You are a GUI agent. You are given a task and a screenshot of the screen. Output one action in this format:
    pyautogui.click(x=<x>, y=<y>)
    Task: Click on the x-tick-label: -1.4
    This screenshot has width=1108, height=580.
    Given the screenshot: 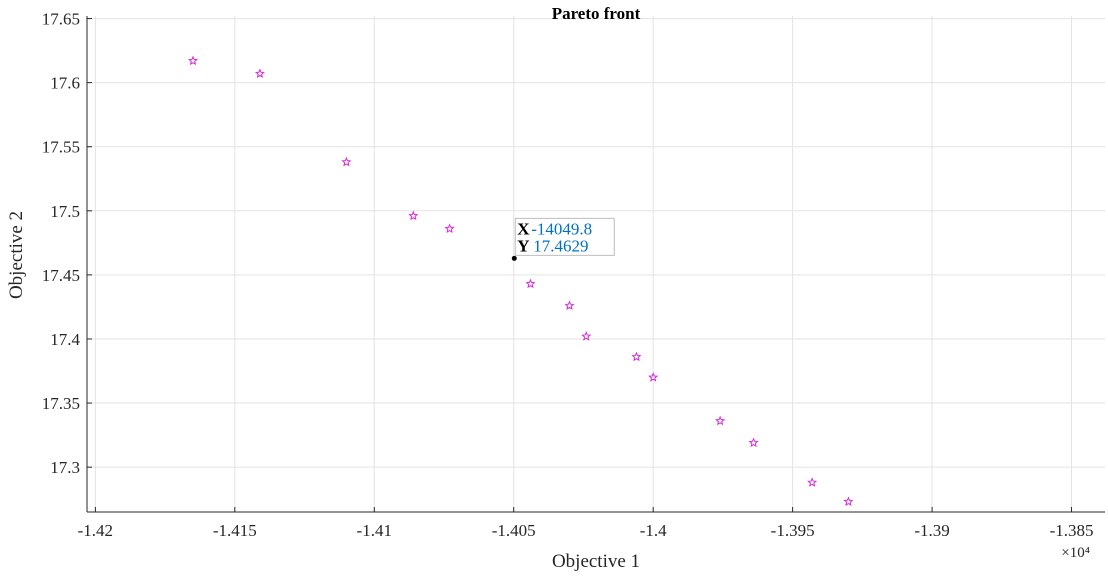 What is the action you would take?
    pyautogui.click(x=653, y=530)
    